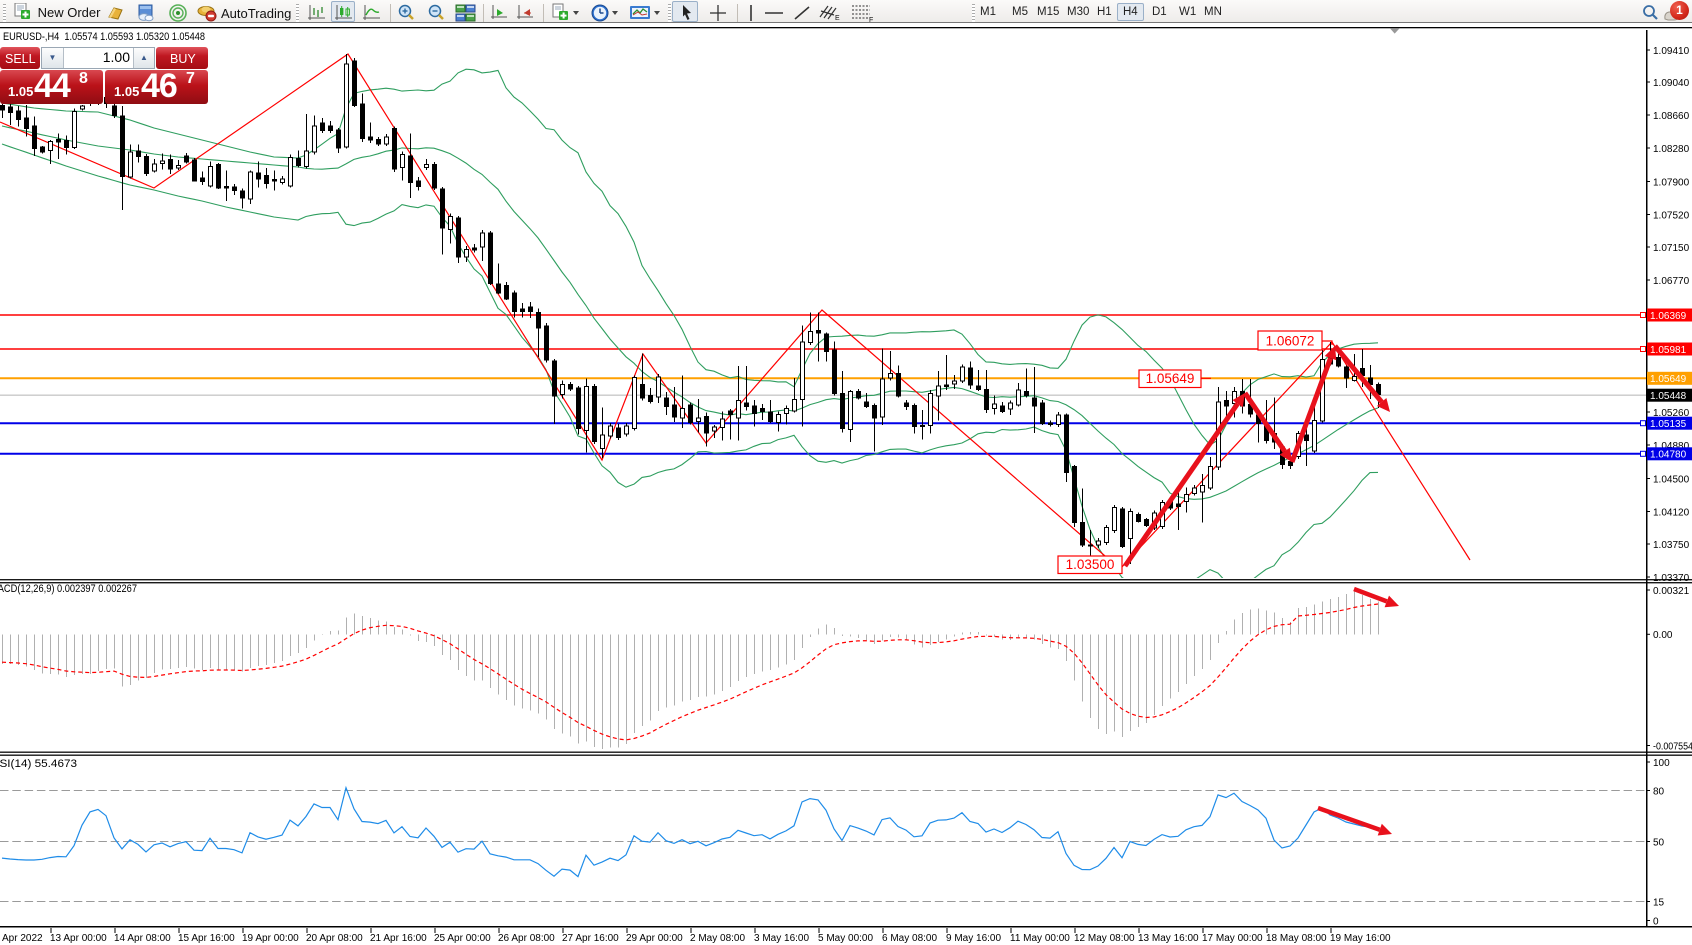 This screenshot has width=1692, height=945. Describe the element at coordinates (1296, 938) in the screenshot. I see `svg-text: 18 May 08:00` at that location.